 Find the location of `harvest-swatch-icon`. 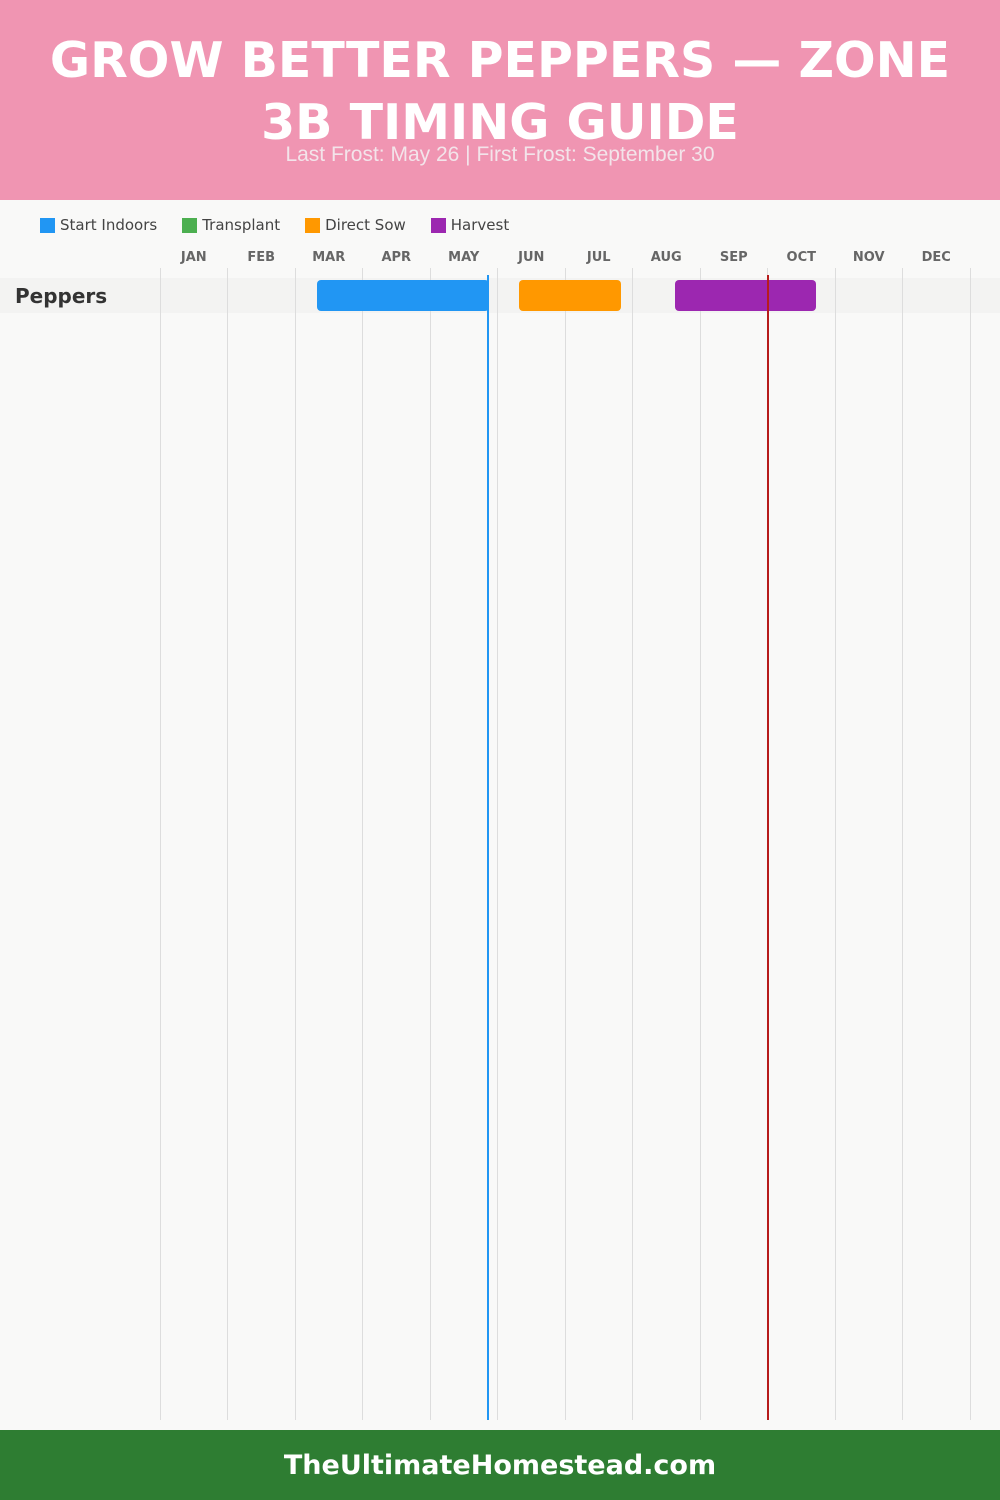

harvest-swatch-icon is located at coordinates (438, 225).